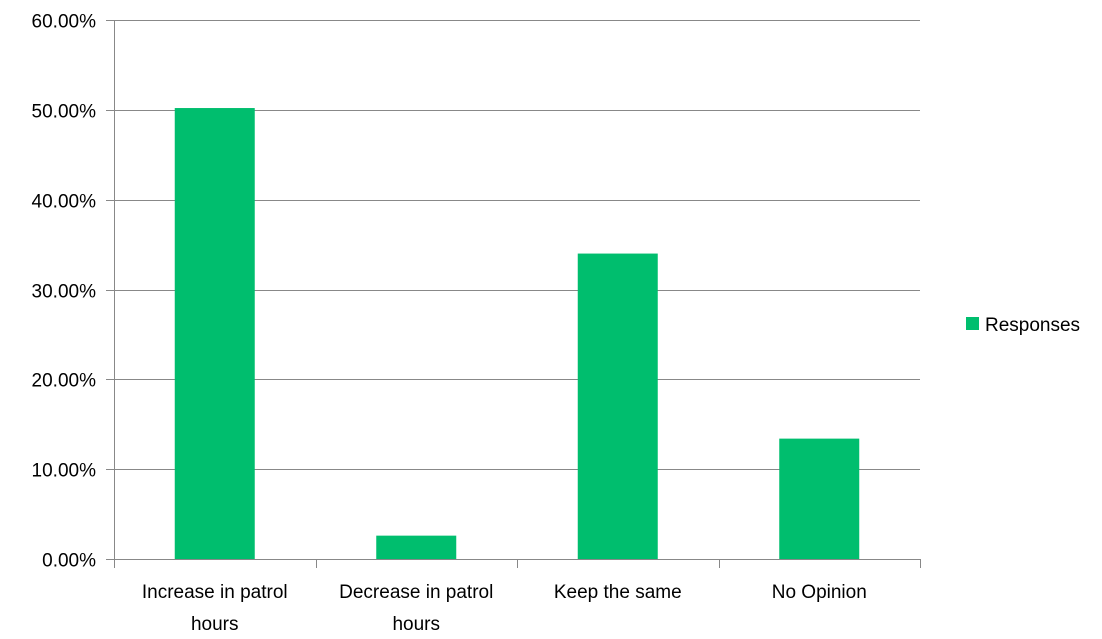 The width and height of the screenshot is (1102, 639). Describe the element at coordinates (64, 202) in the screenshot. I see `y-tick-label: 40.00%` at that location.